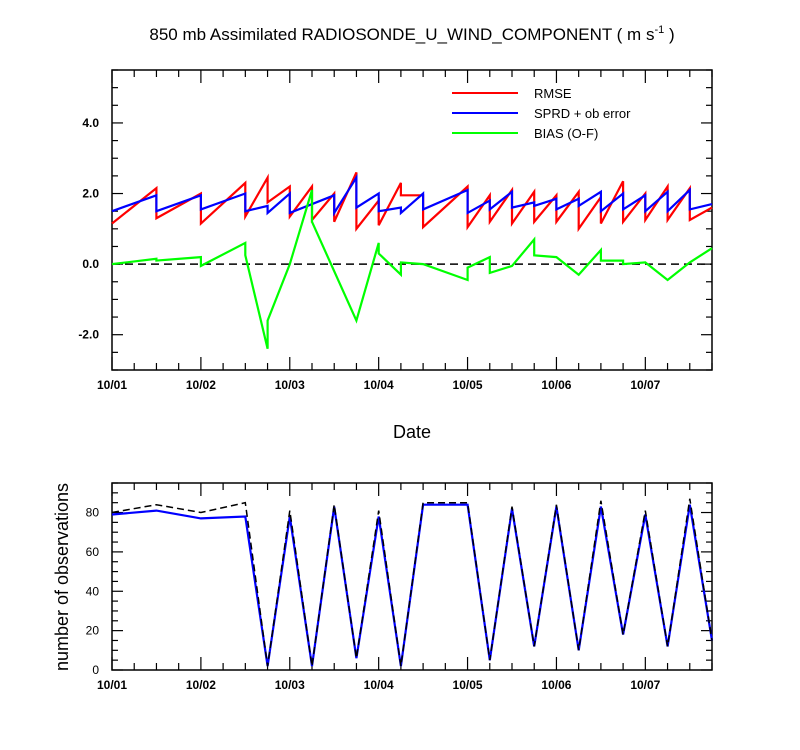 This screenshot has width=800, height=750. What do you see at coordinates (93, 513) in the screenshot?
I see `y-tick-label: 80` at bounding box center [93, 513].